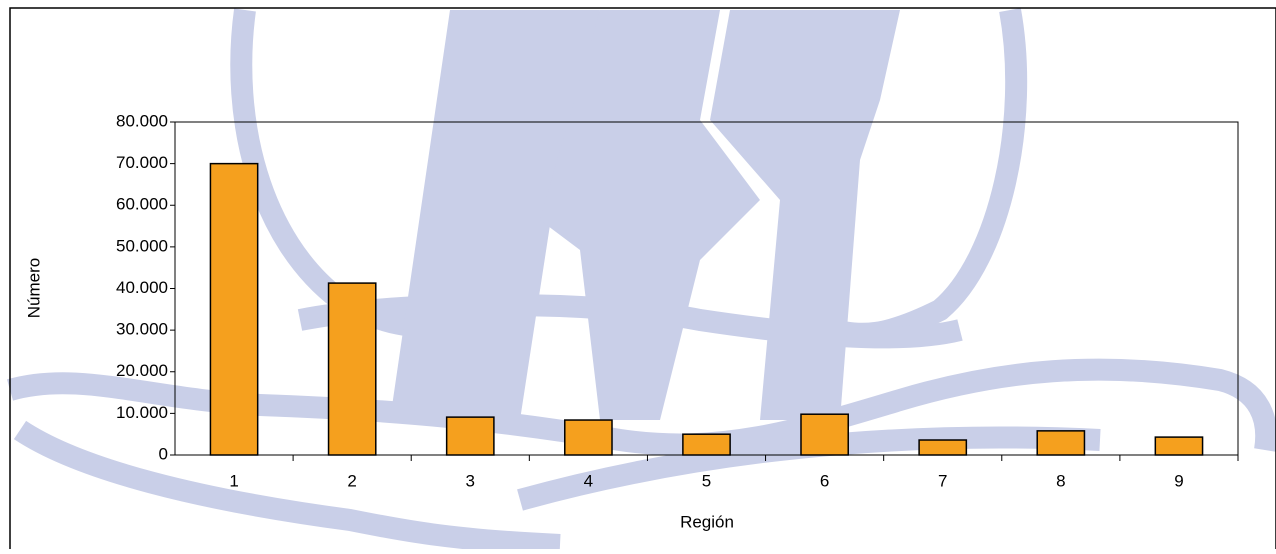 The image size is (1276, 554). What do you see at coordinates (706, 480) in the screenshot?
I see `x-tick-label: 5` at bounding box center [706, 480].